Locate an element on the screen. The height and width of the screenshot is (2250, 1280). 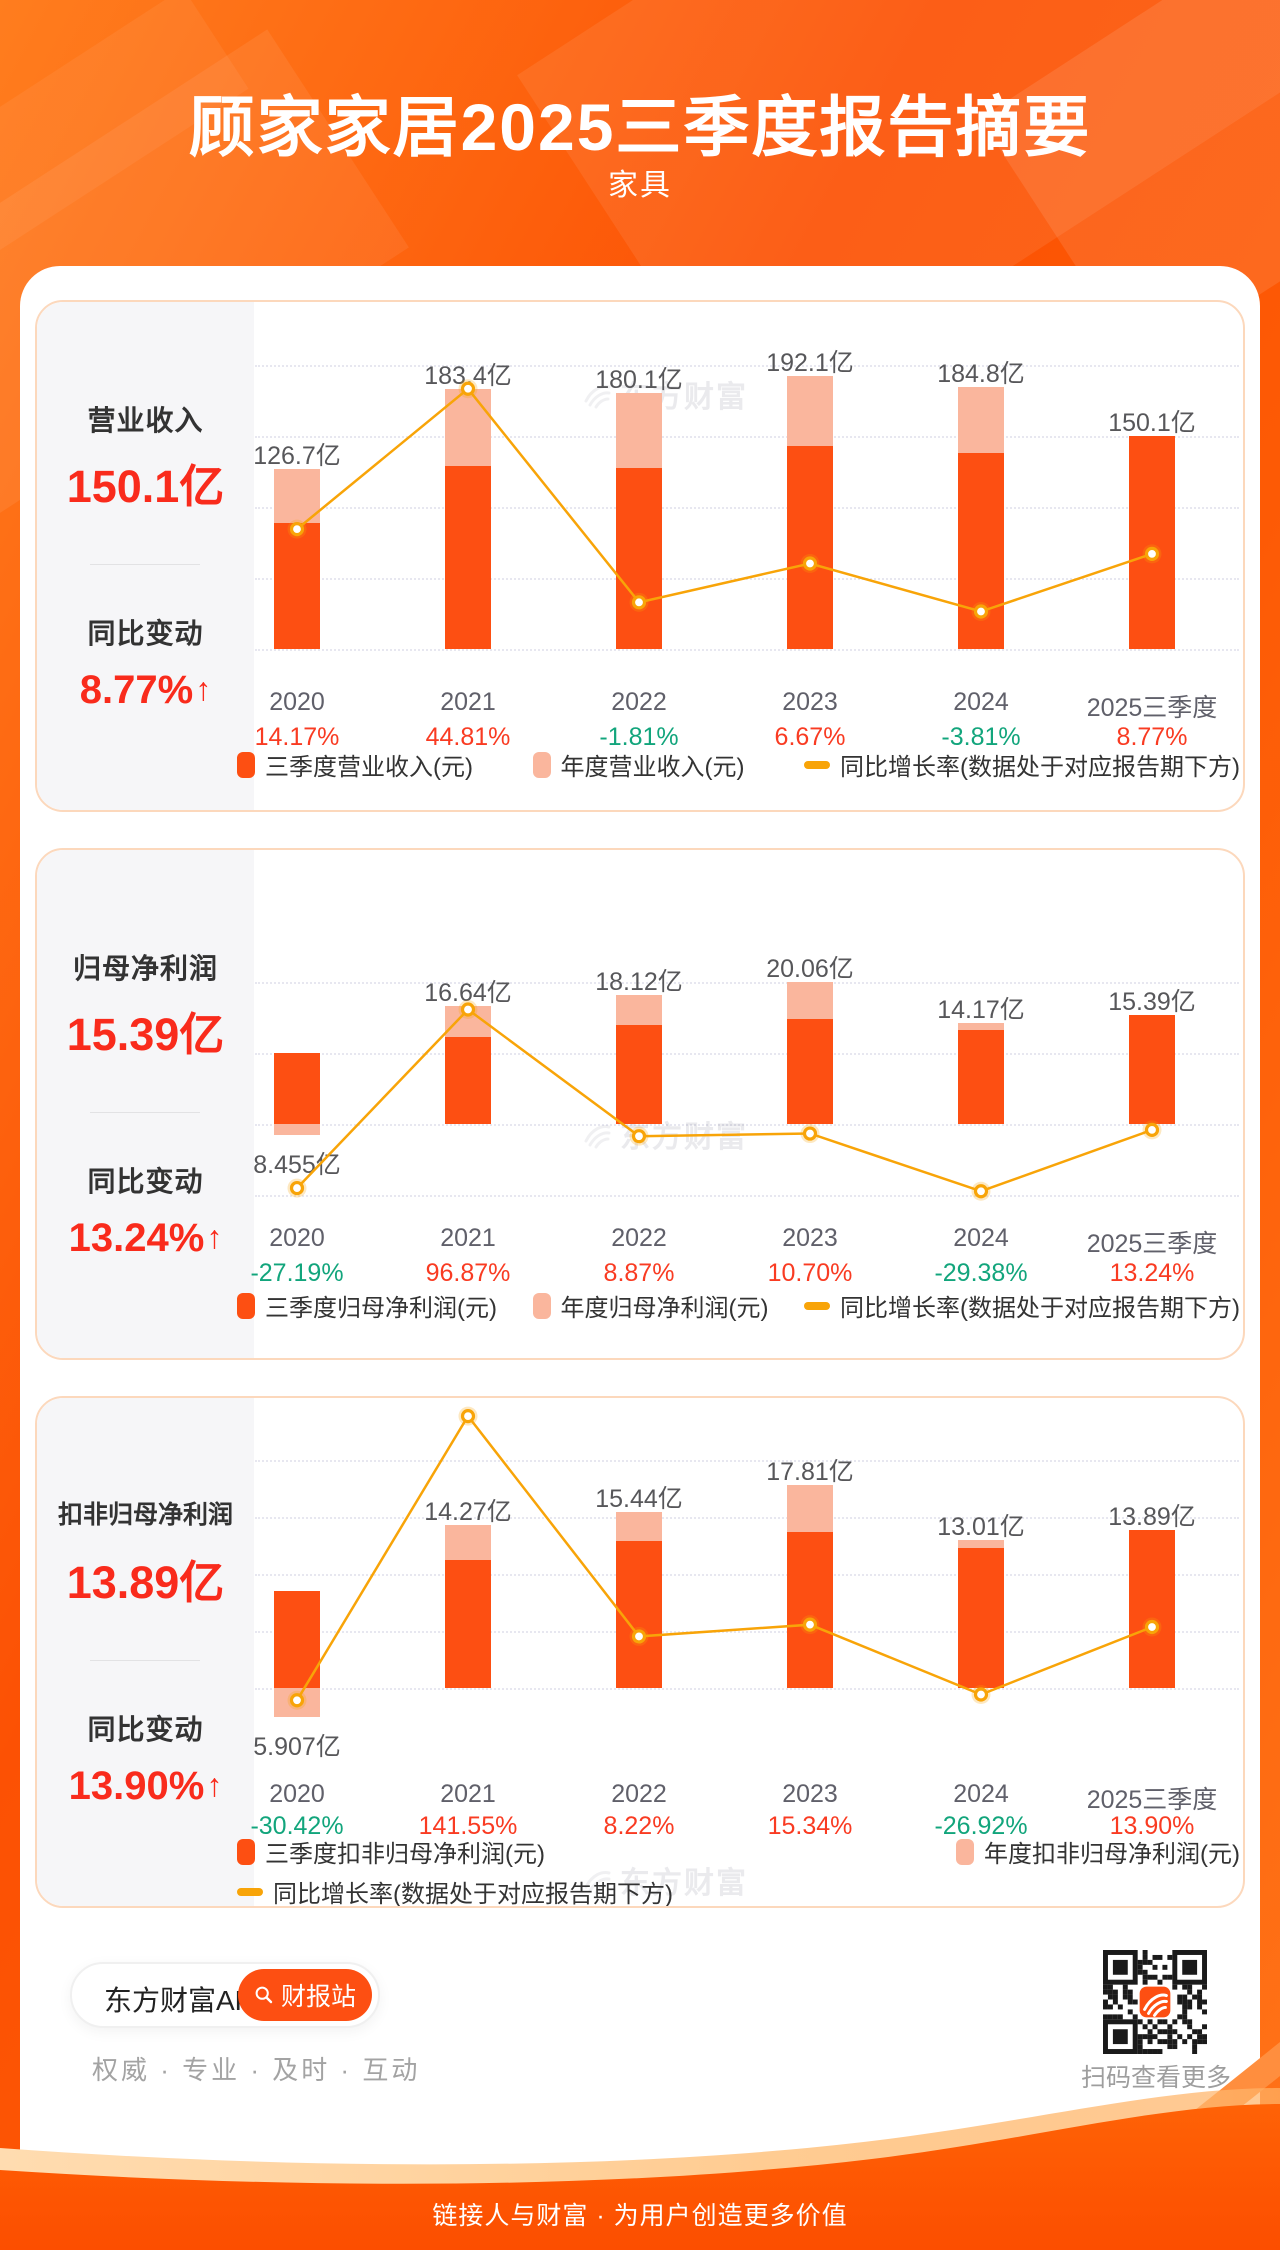
yoy-label: 8.77% is located at coordinates (1152, 737).